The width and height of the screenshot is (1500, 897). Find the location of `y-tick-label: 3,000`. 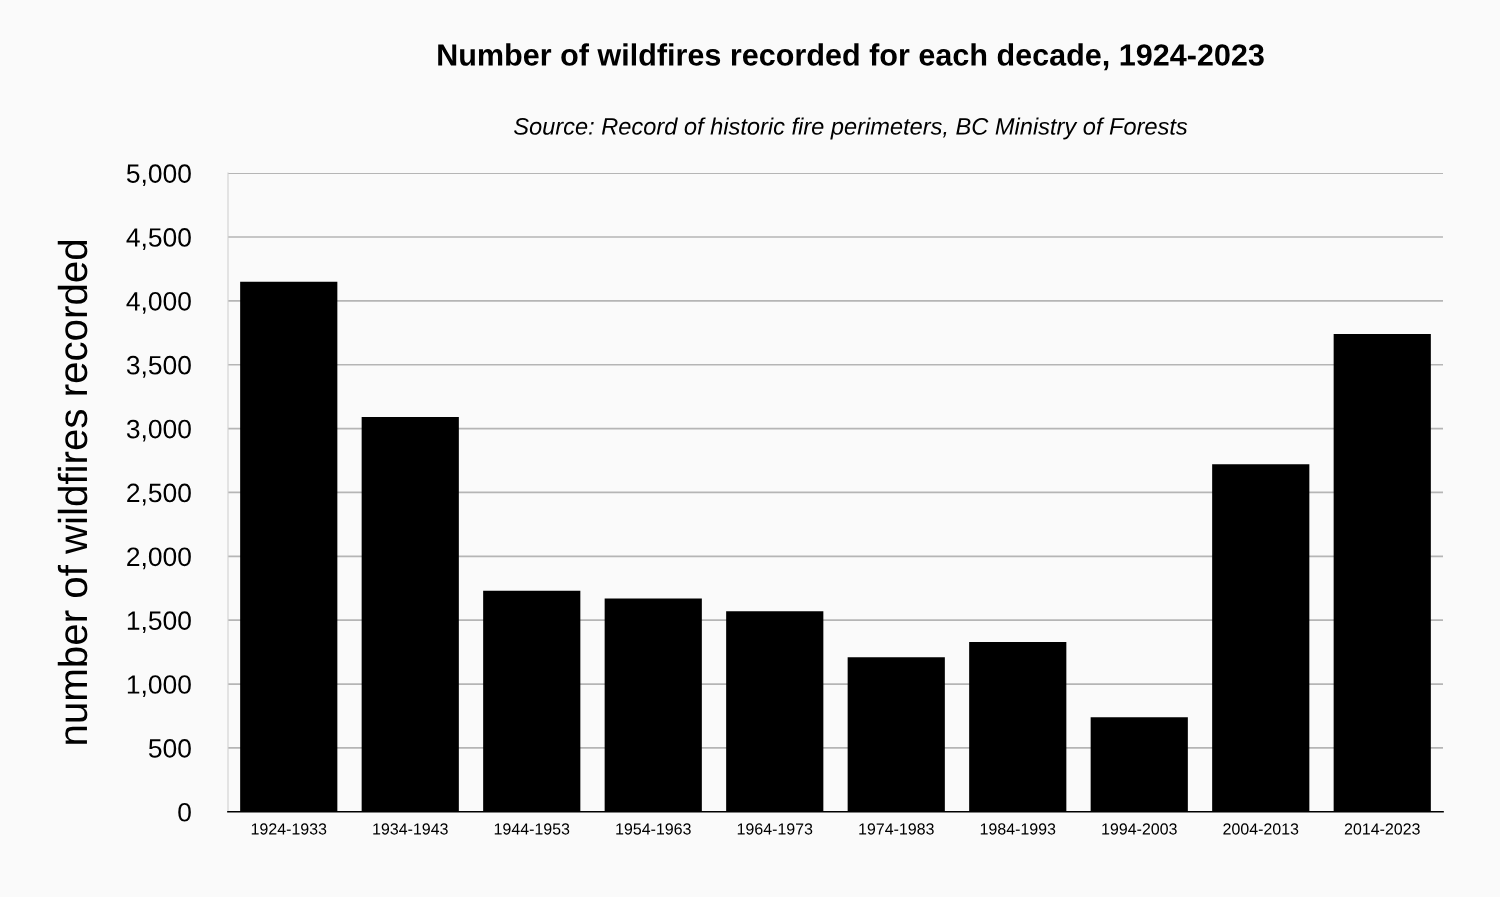

y-tick-label: 3,000 is located at coordinates (158, 430).